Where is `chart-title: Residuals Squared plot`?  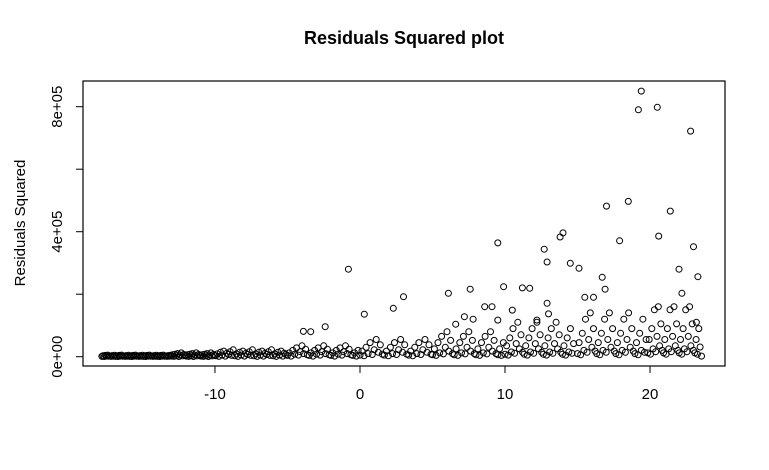
chart-title: Residuals Squared plot is located at coordinates (404, 38).